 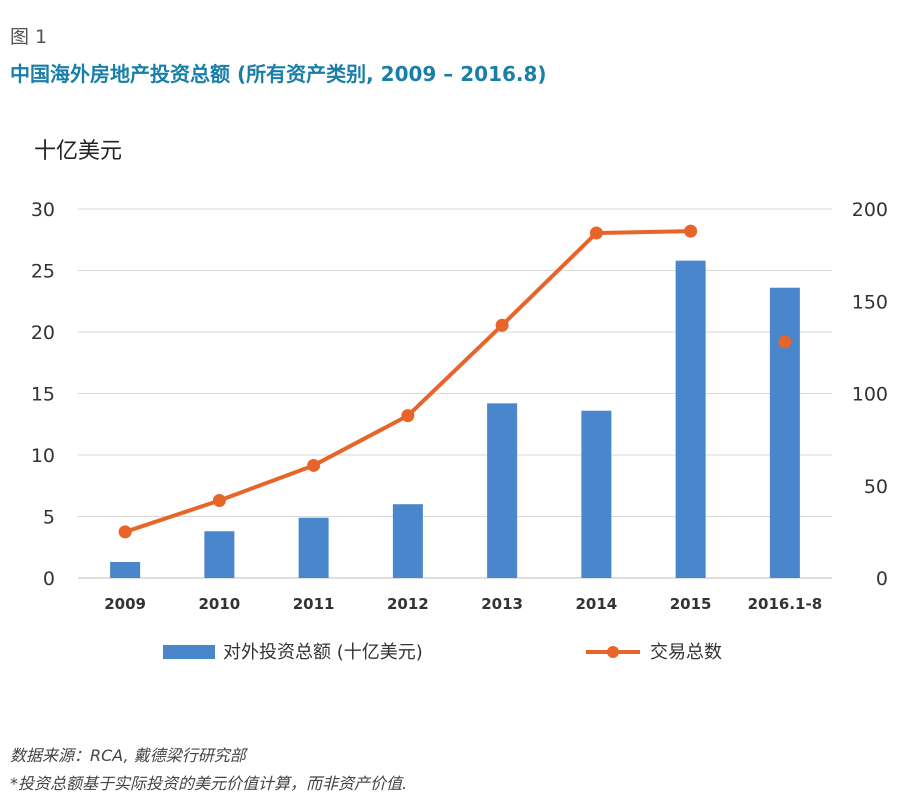 I want to click on legend-bar-swatch, so click(x=189, y=652).